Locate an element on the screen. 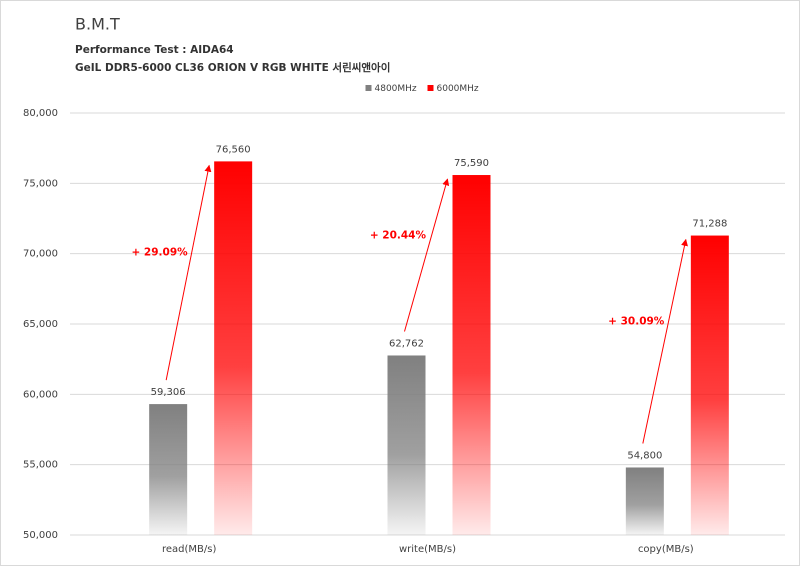  x-tick-label: copy(MB/s) is located at coordinates (666, 549).